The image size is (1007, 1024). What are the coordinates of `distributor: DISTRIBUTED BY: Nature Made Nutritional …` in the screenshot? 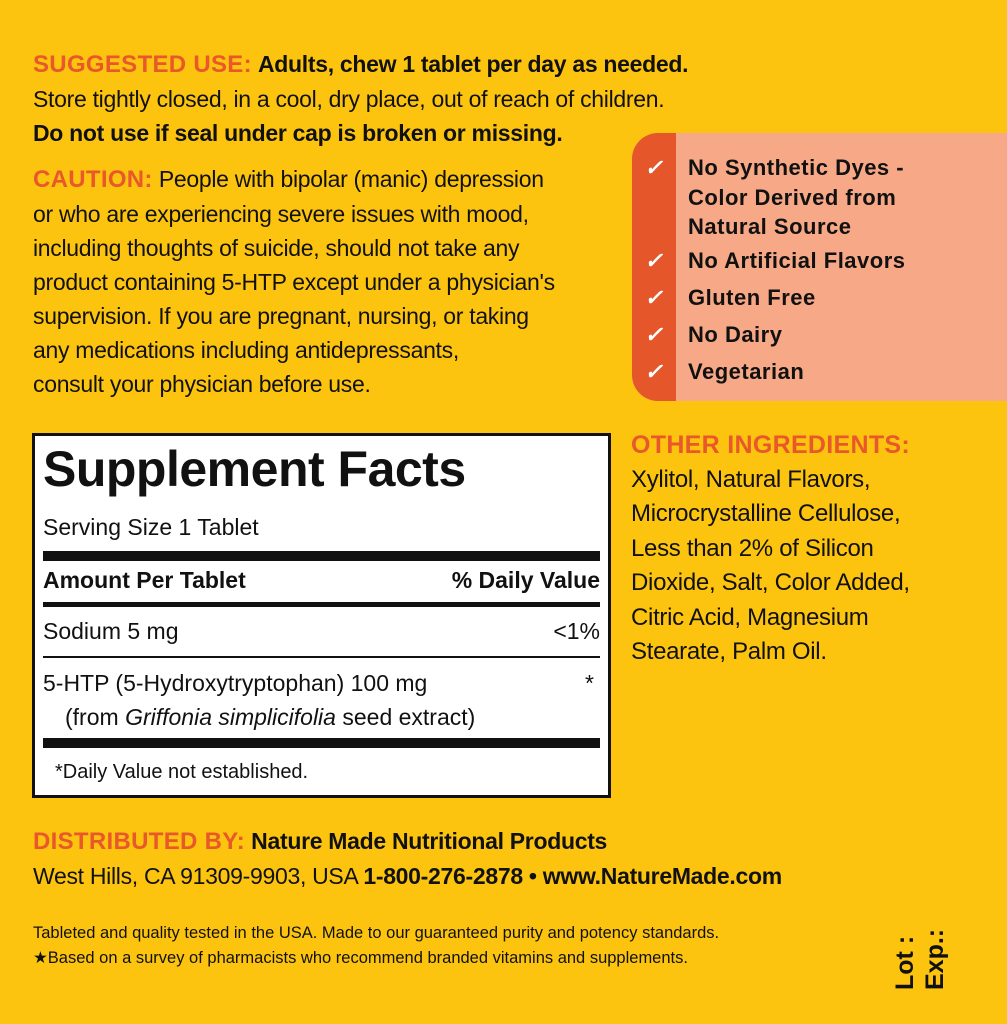 It's located at (407, 858).